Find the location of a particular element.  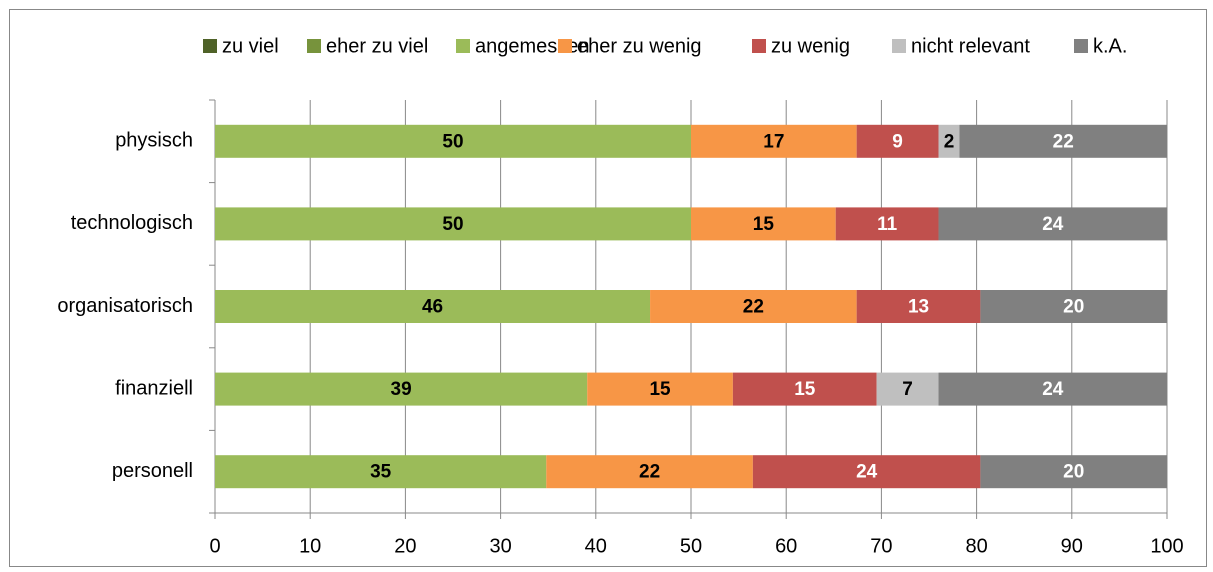

value-label: 46 is located at coordinates (432, 307).